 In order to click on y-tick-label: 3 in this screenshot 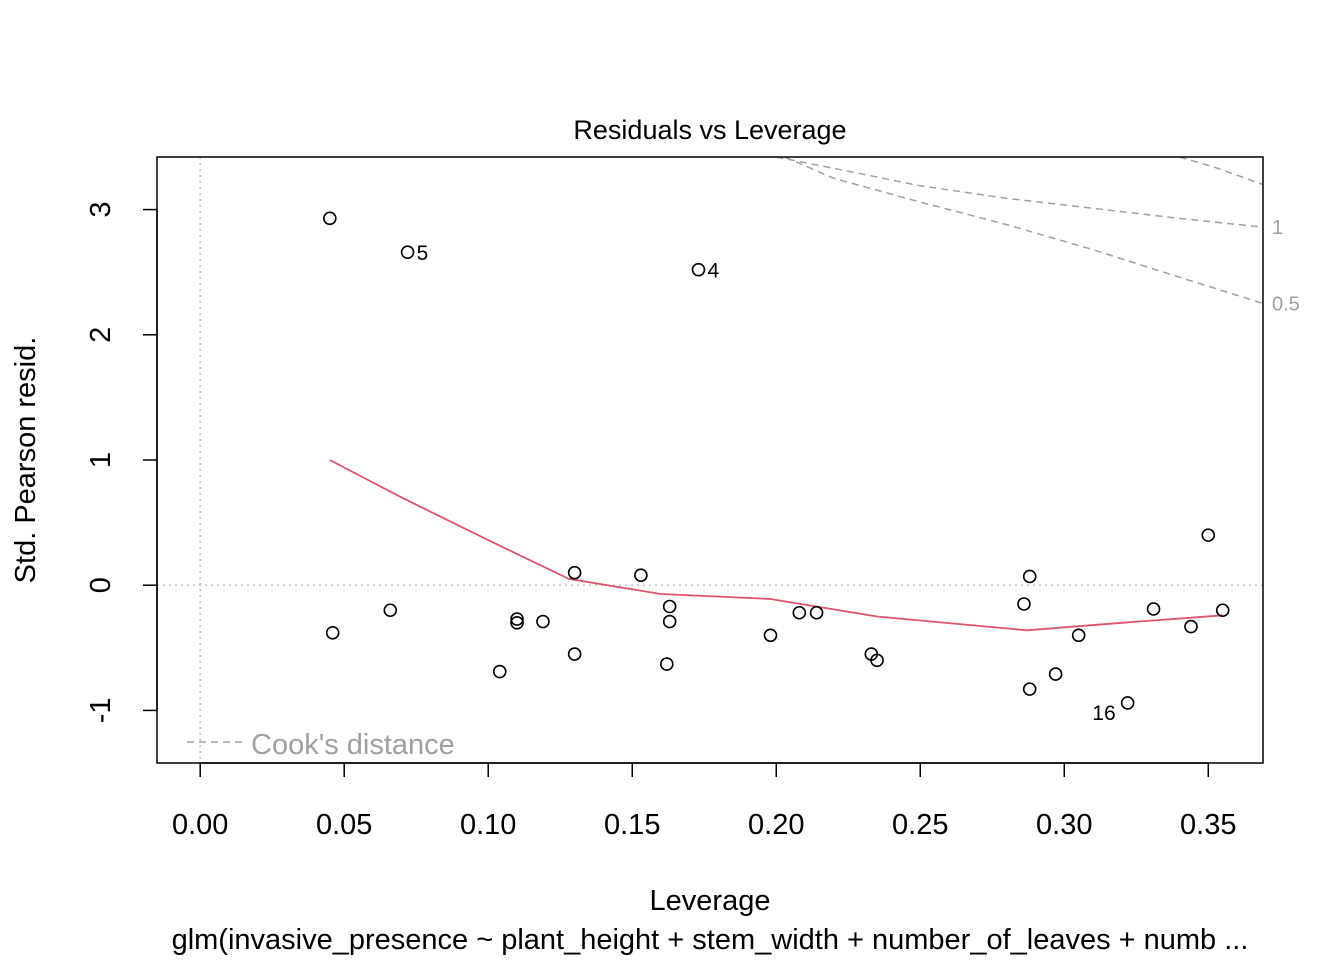, I will do `click(101, 210)`.